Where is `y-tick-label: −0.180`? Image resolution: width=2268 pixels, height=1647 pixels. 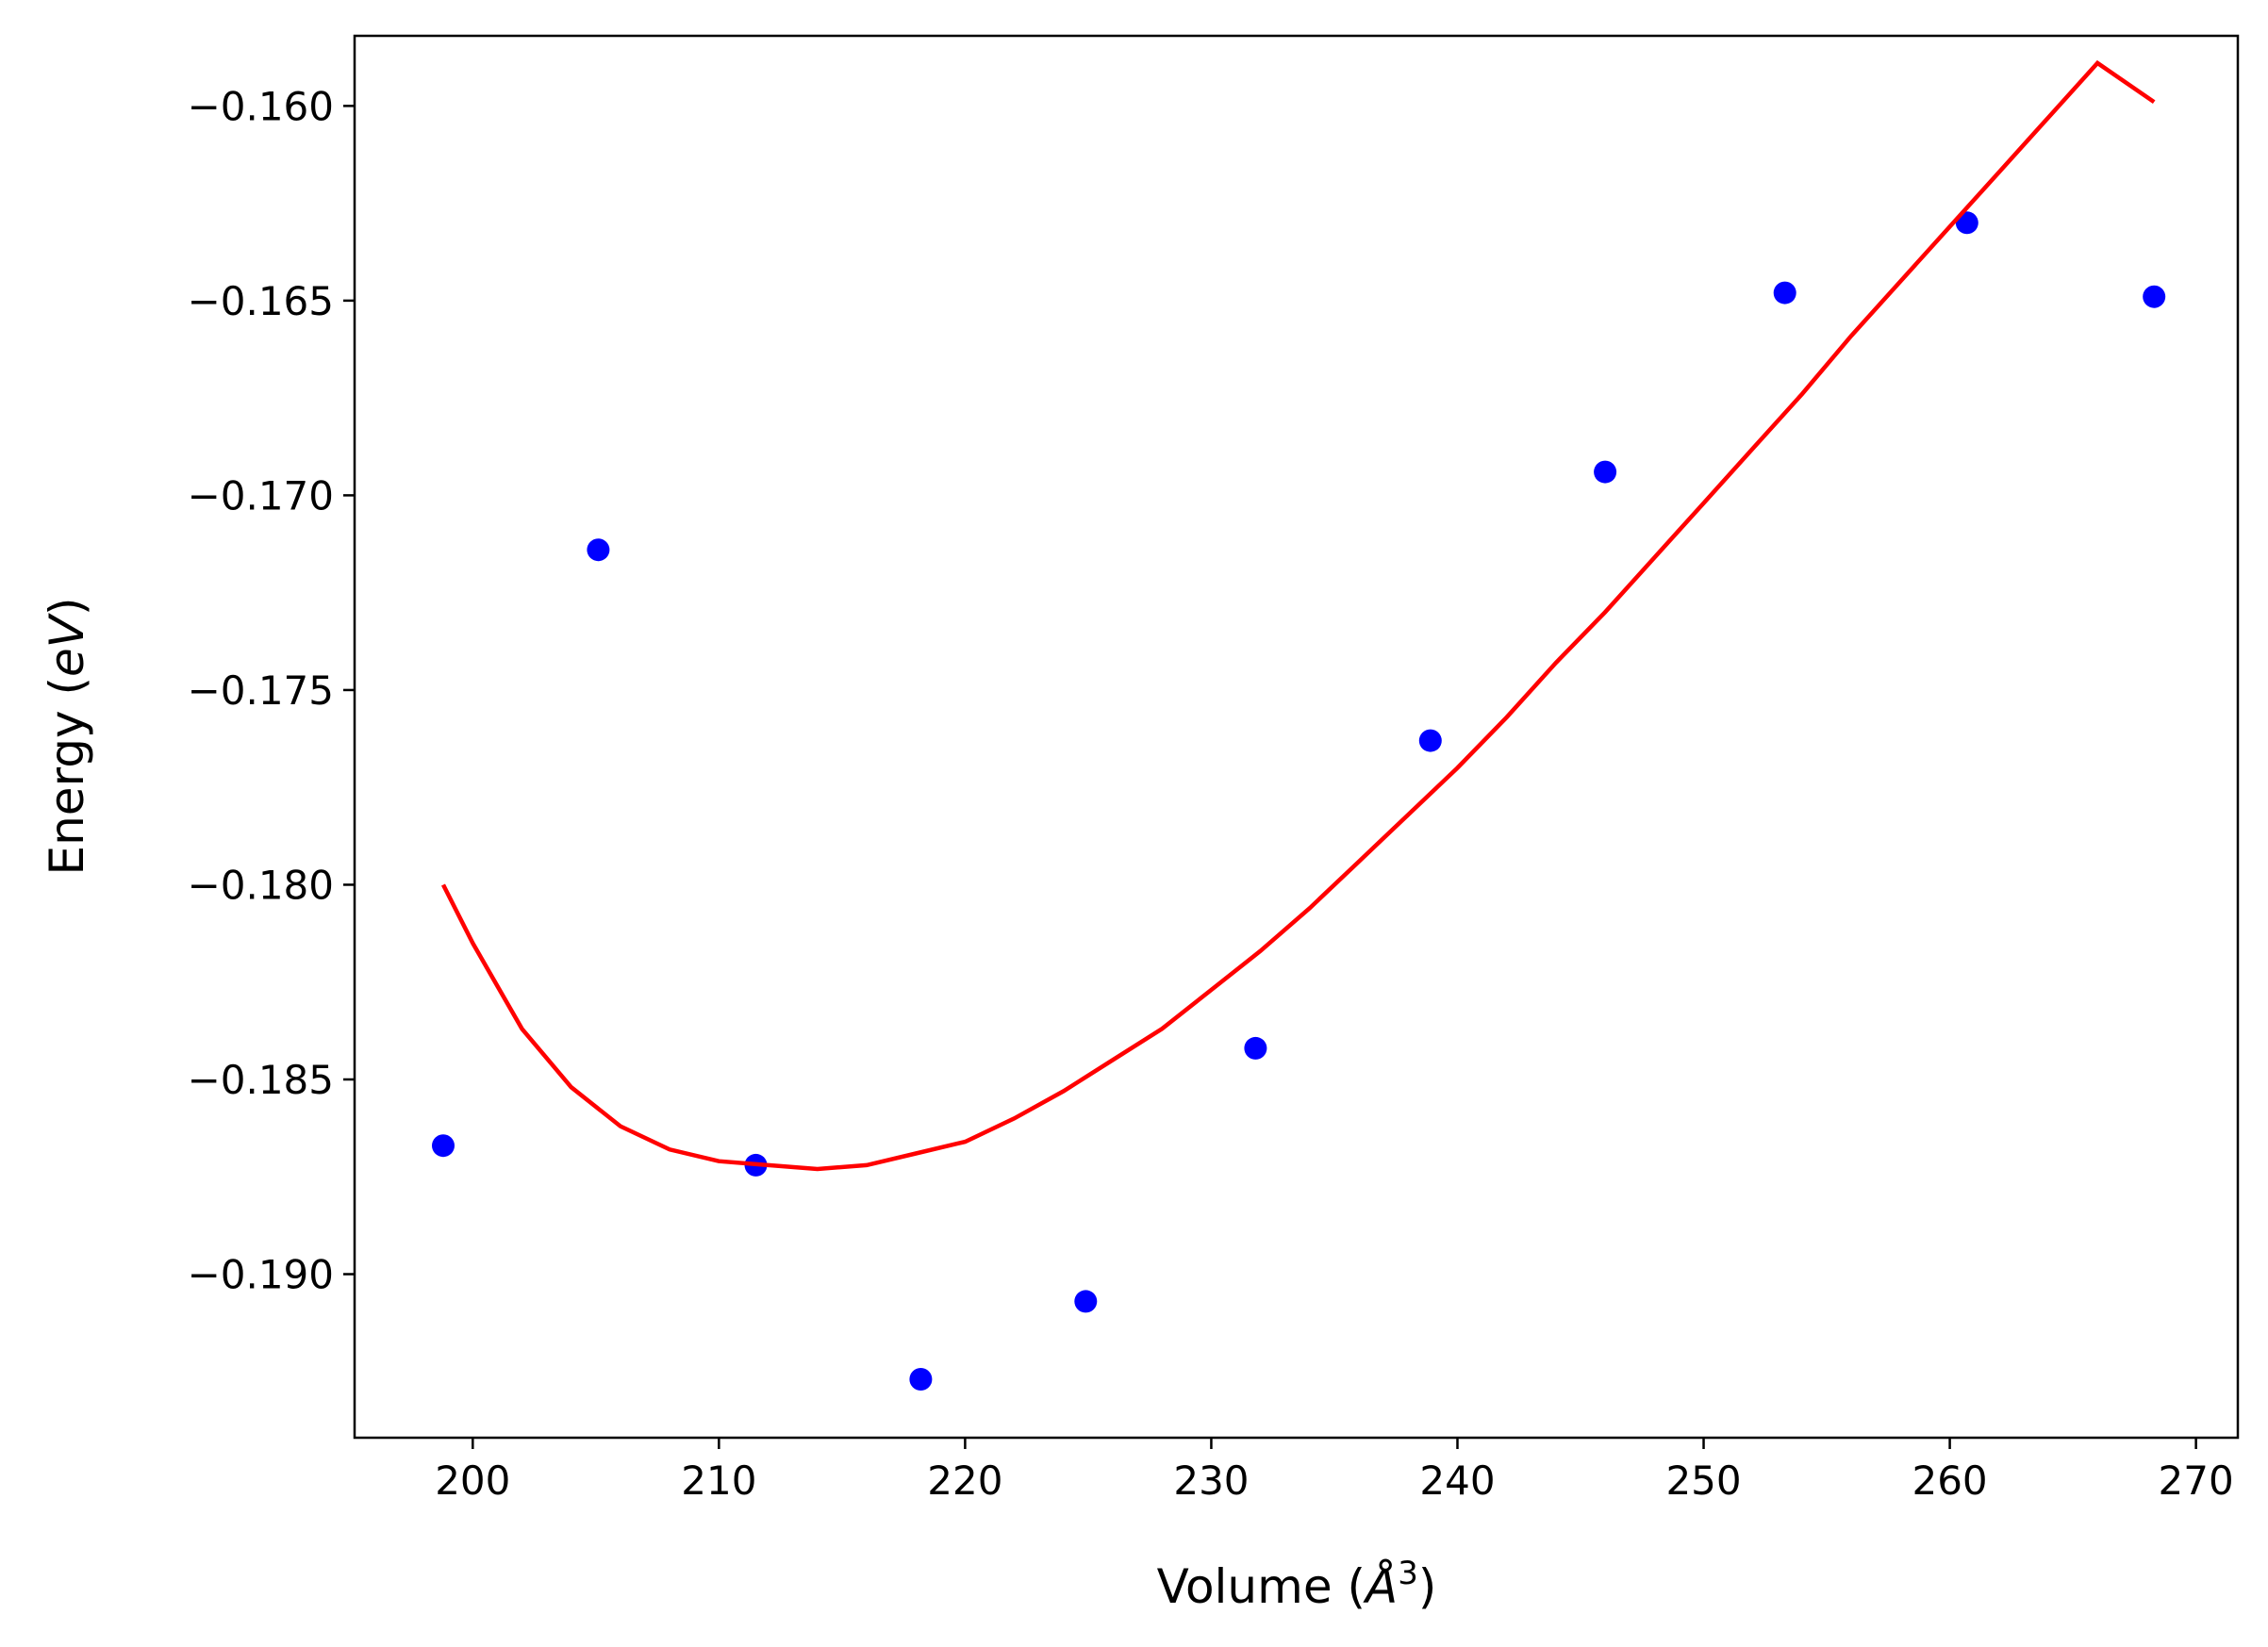
y-tick-label: −0.180 is located at coordinates (261, 885).